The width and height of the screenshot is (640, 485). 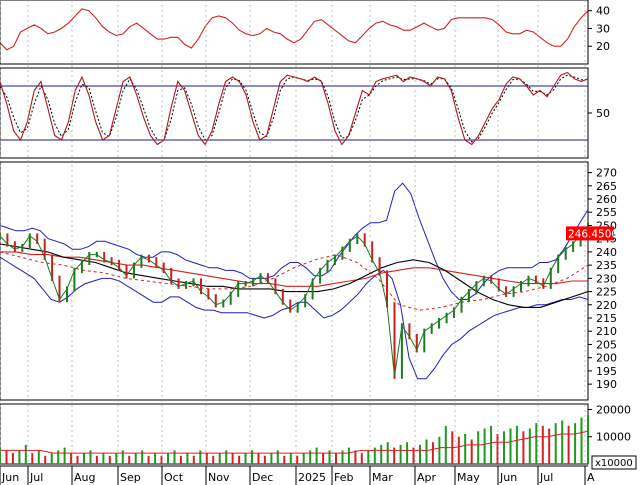 I want to click on price-tick-label: 205, so click(x=606, y=344).